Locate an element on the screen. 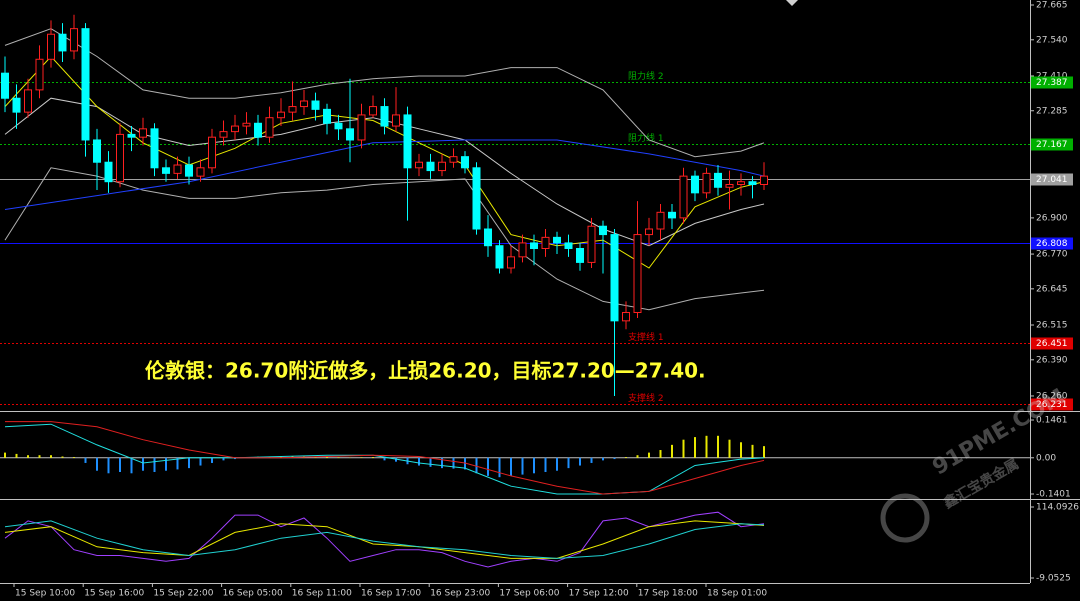 This screenshot has height=601, width=1080. x-tick-label: 15 Sep 10:00 is located at coordinates (45, 594).